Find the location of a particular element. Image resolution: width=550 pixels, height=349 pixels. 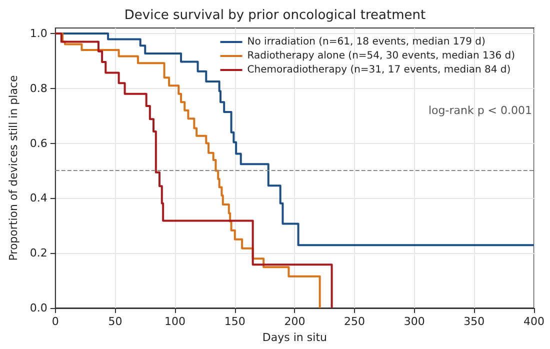

x-axis-title: Days in situ is located at coordinates (294, 337).